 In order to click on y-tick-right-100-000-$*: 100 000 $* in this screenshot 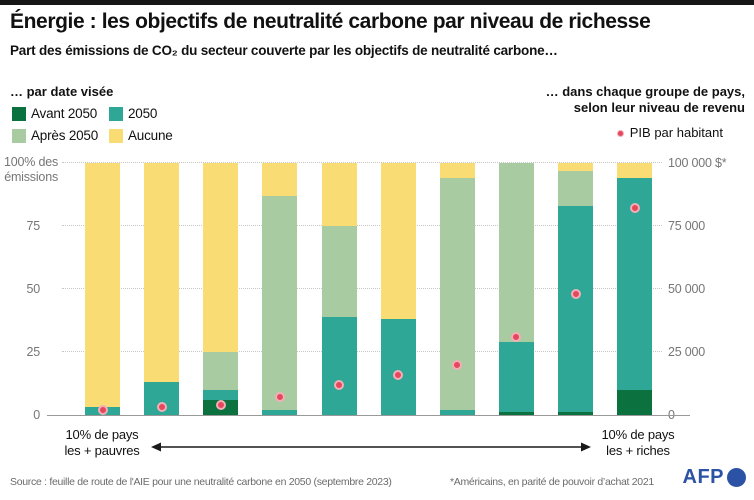, I will do `click(697, 163)`.